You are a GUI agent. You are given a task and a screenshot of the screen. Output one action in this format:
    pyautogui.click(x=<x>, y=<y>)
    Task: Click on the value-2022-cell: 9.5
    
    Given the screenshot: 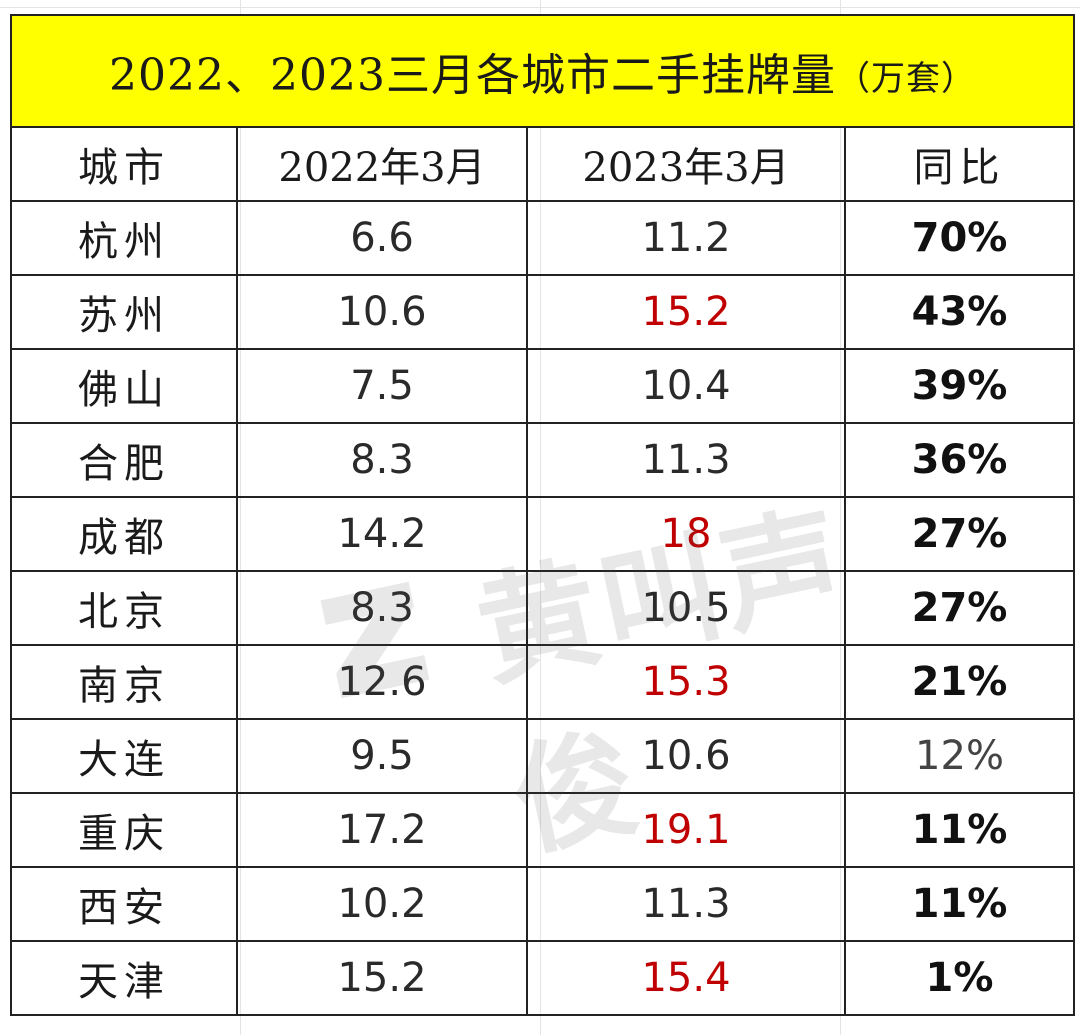 What is the action you would take?
    pyautogui.click(x=382, y=756)
    